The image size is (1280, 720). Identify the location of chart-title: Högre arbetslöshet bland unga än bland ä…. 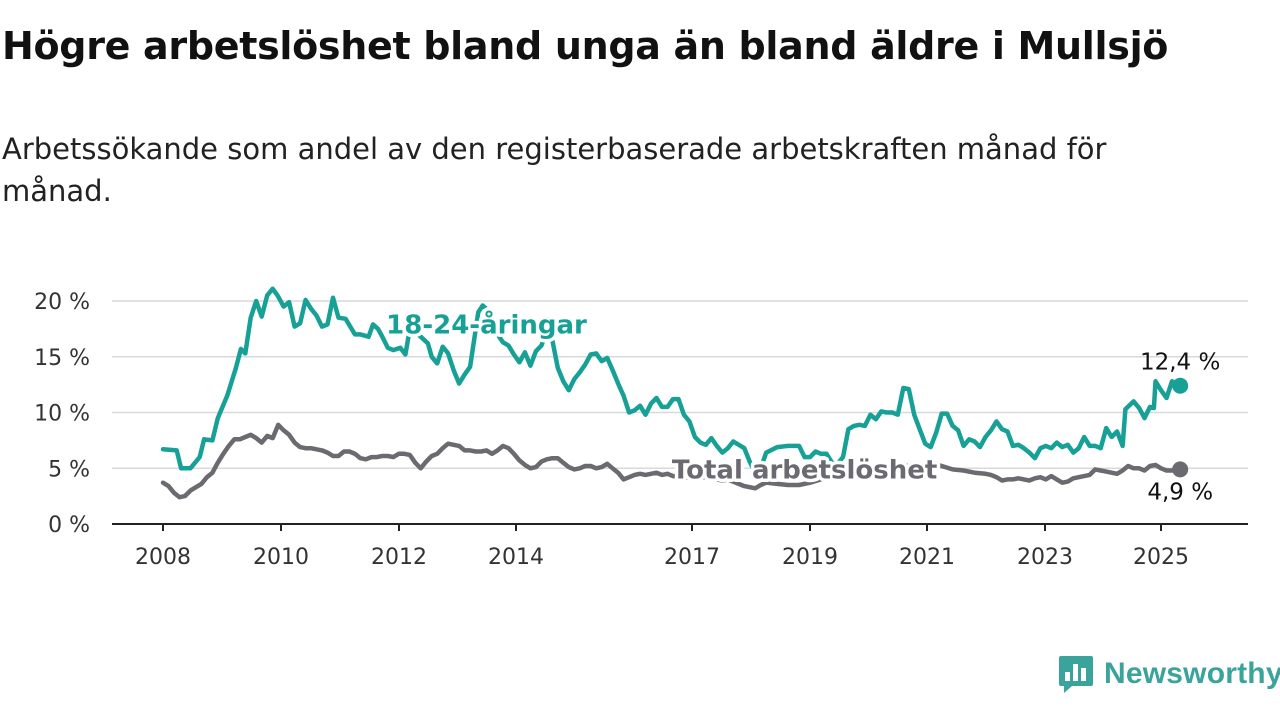
(585, 46).